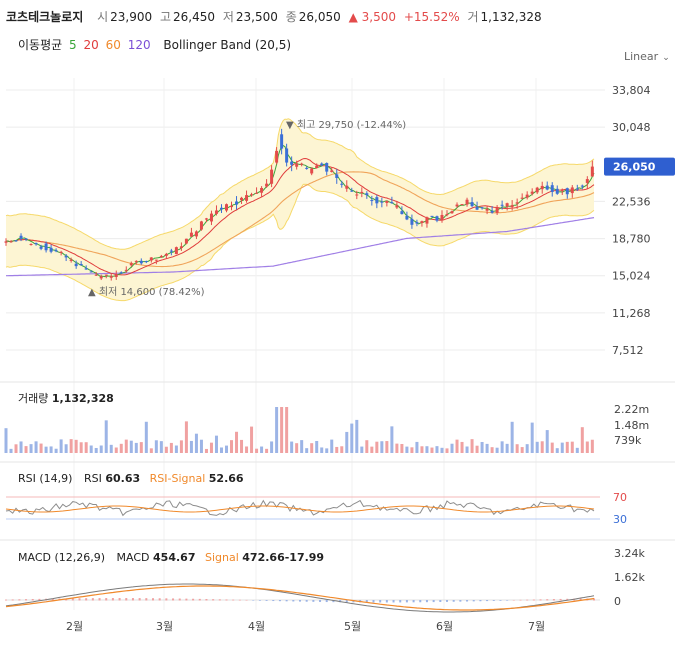  What do you see at coordinates (228, 17) in the screenshot?
I see `low-label: 저` at bounding box center [228, 17].